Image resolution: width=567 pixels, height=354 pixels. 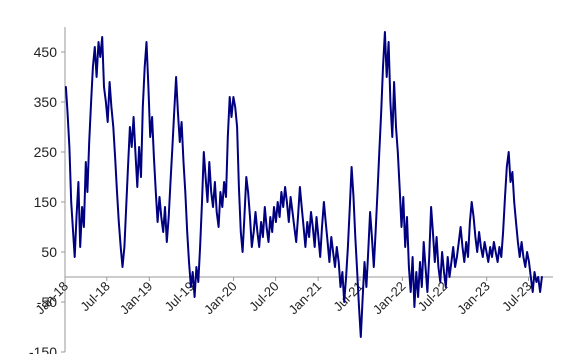 I want to click on y-tick-label: 450, so click(x=46, y=52).